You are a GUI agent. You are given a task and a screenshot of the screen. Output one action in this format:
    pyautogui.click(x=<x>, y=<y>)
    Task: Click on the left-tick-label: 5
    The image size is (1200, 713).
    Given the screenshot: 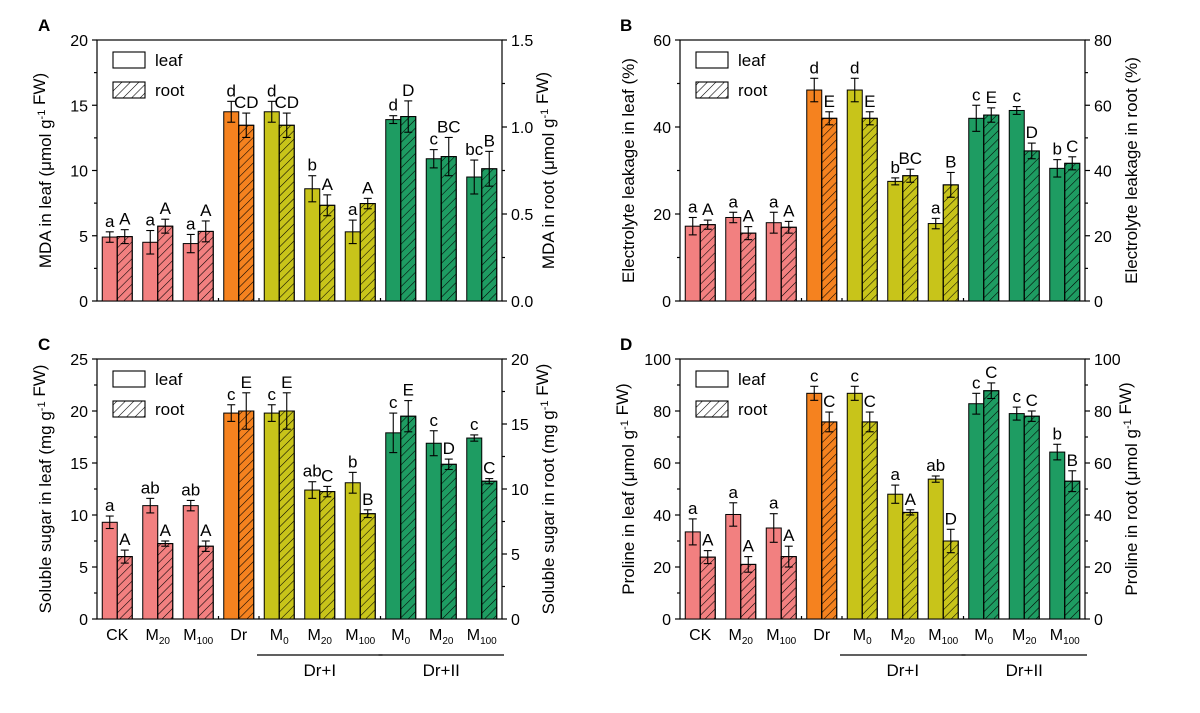 What is the action you would take?
    pyautogui.click(x=83, y=237)
    